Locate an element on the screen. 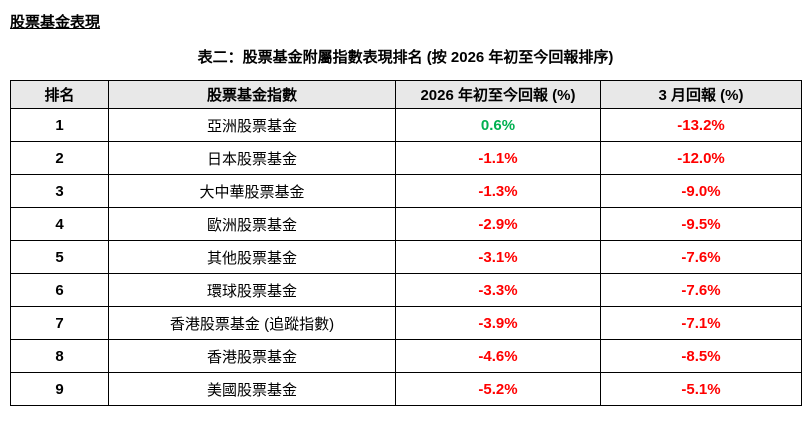 Image resolution: width=811 pixels, height=433 pixels. ytd-return-cell: -3.1% is located at coordinates (498, 257).